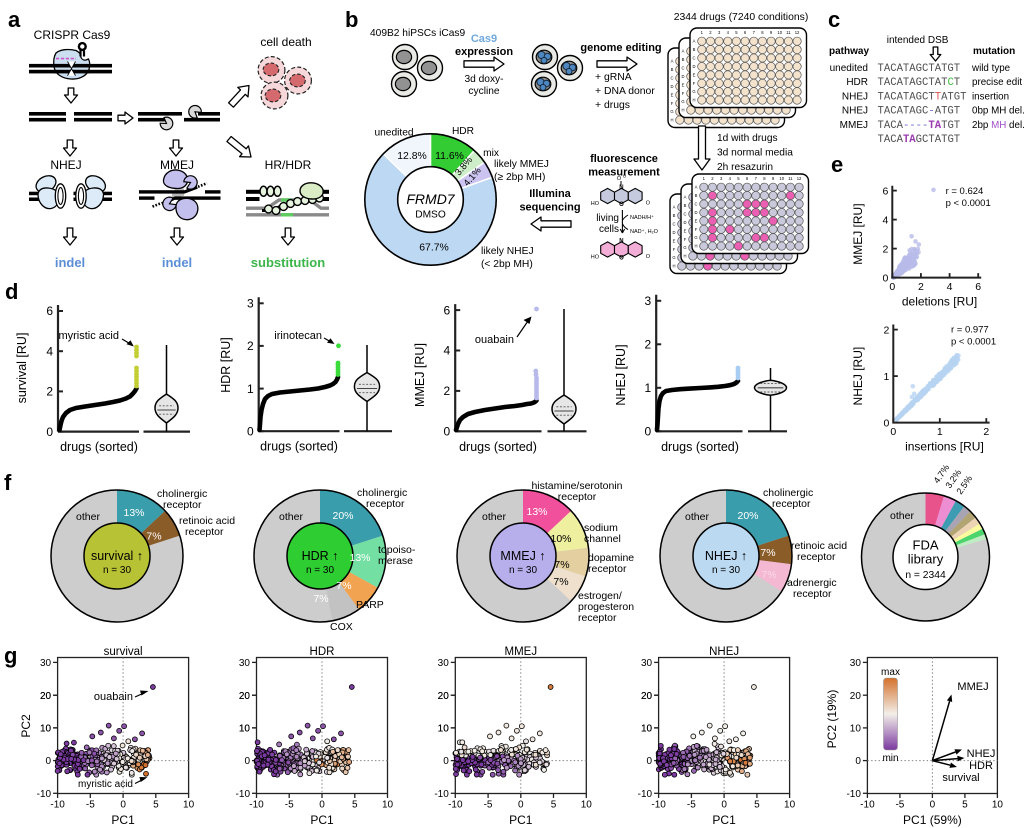 The image size is (1024, 828). What do you see at coordinates (621, 241) in the screenshot?
I see `svg-text: N` at bounding box center [621, 241].